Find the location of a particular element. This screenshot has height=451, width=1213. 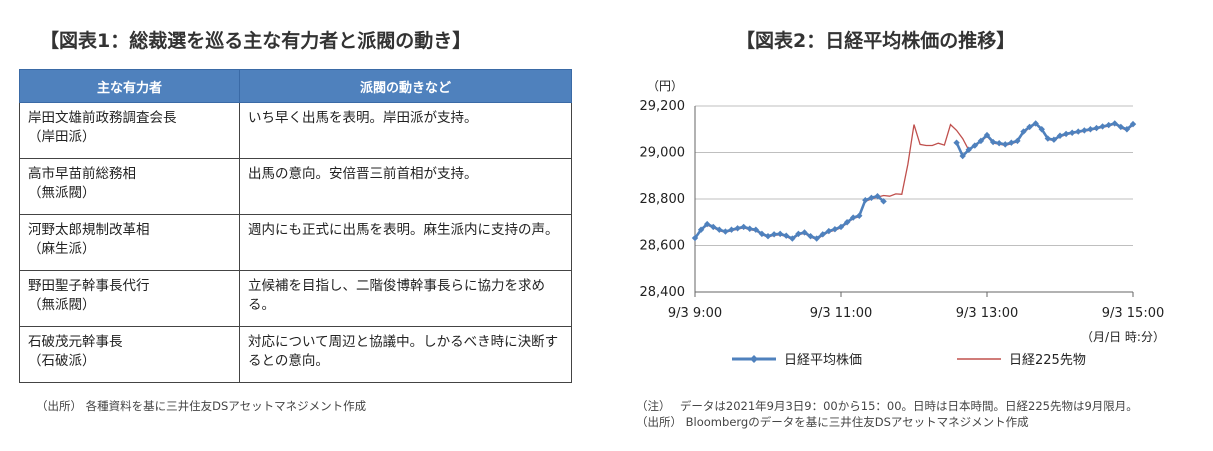

faction-move-cell: 週内にも正式に出馬を表明。麻生派内に支持の声。 is located at coordinates (405, 242).